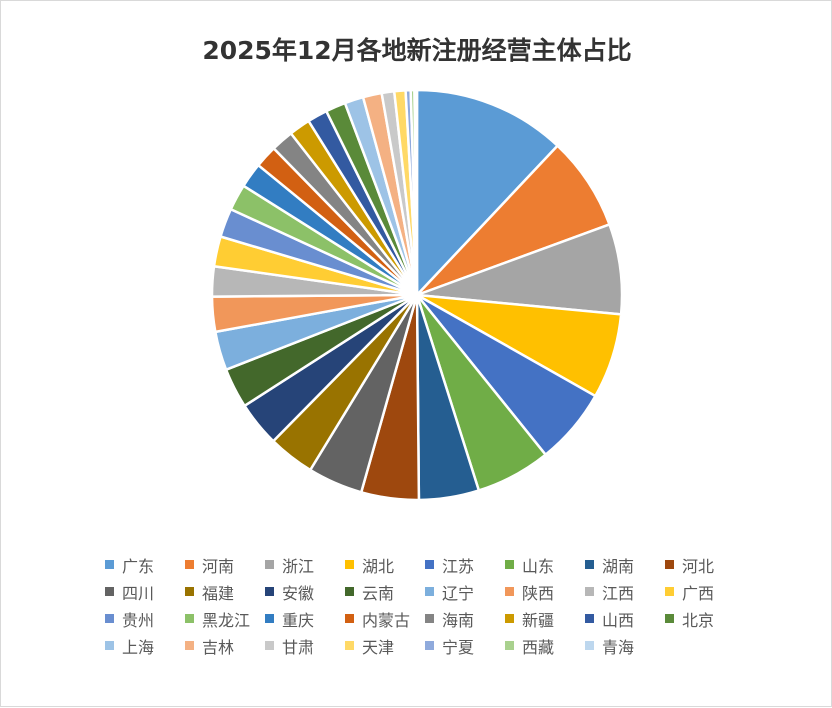 This screenshot has width=832, height=708. Describe the element at coordinates (138, 620) in the screenshot. I see `legend-label: 贵州` at that location.